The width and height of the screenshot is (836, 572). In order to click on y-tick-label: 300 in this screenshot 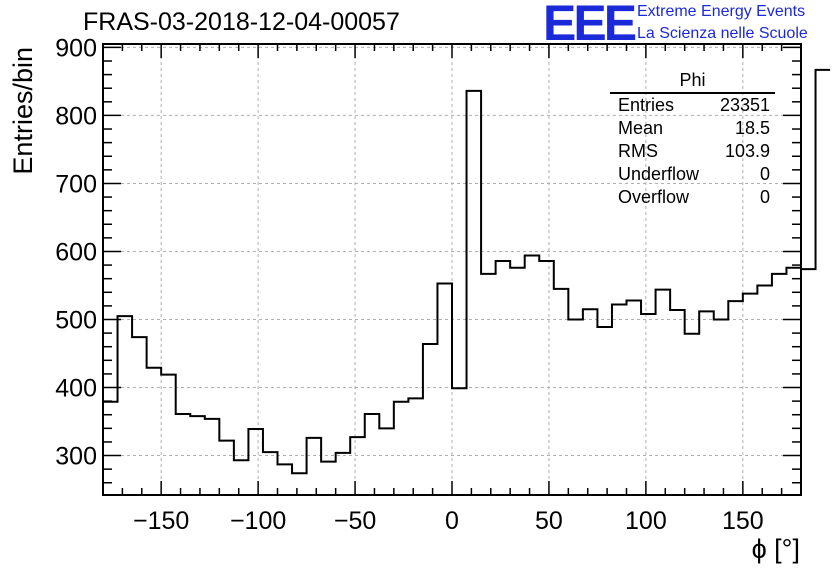, I will do `click(76, 457)`.